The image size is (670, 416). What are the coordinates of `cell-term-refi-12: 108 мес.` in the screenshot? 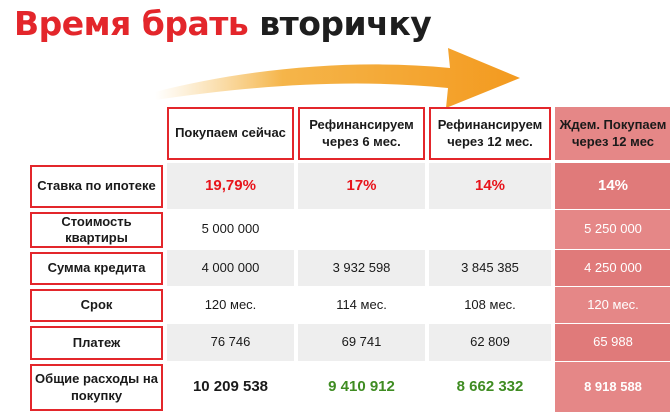 It's located at (490, 305).